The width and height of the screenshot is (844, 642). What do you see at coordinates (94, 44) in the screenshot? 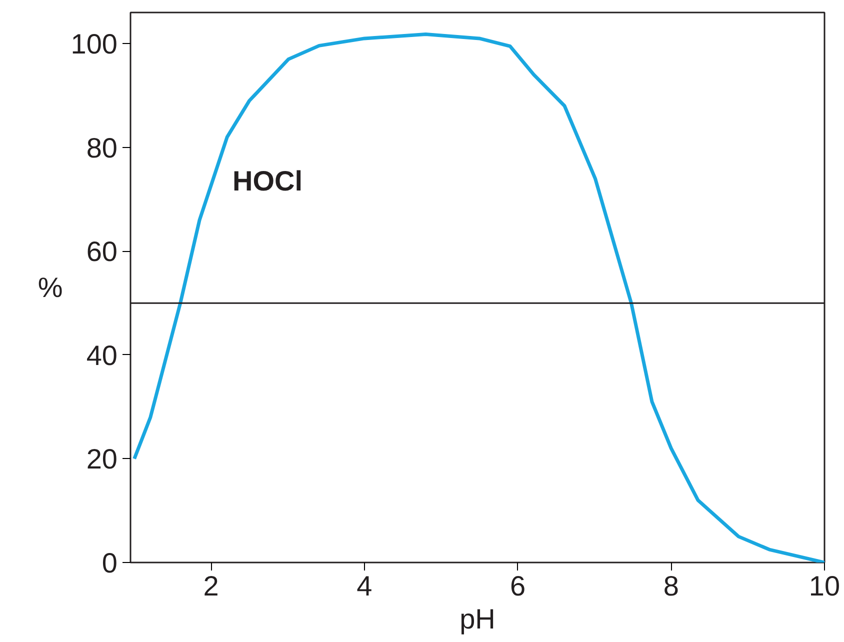
I see `y-tick-label: 100` at bounding box center [94, 44].